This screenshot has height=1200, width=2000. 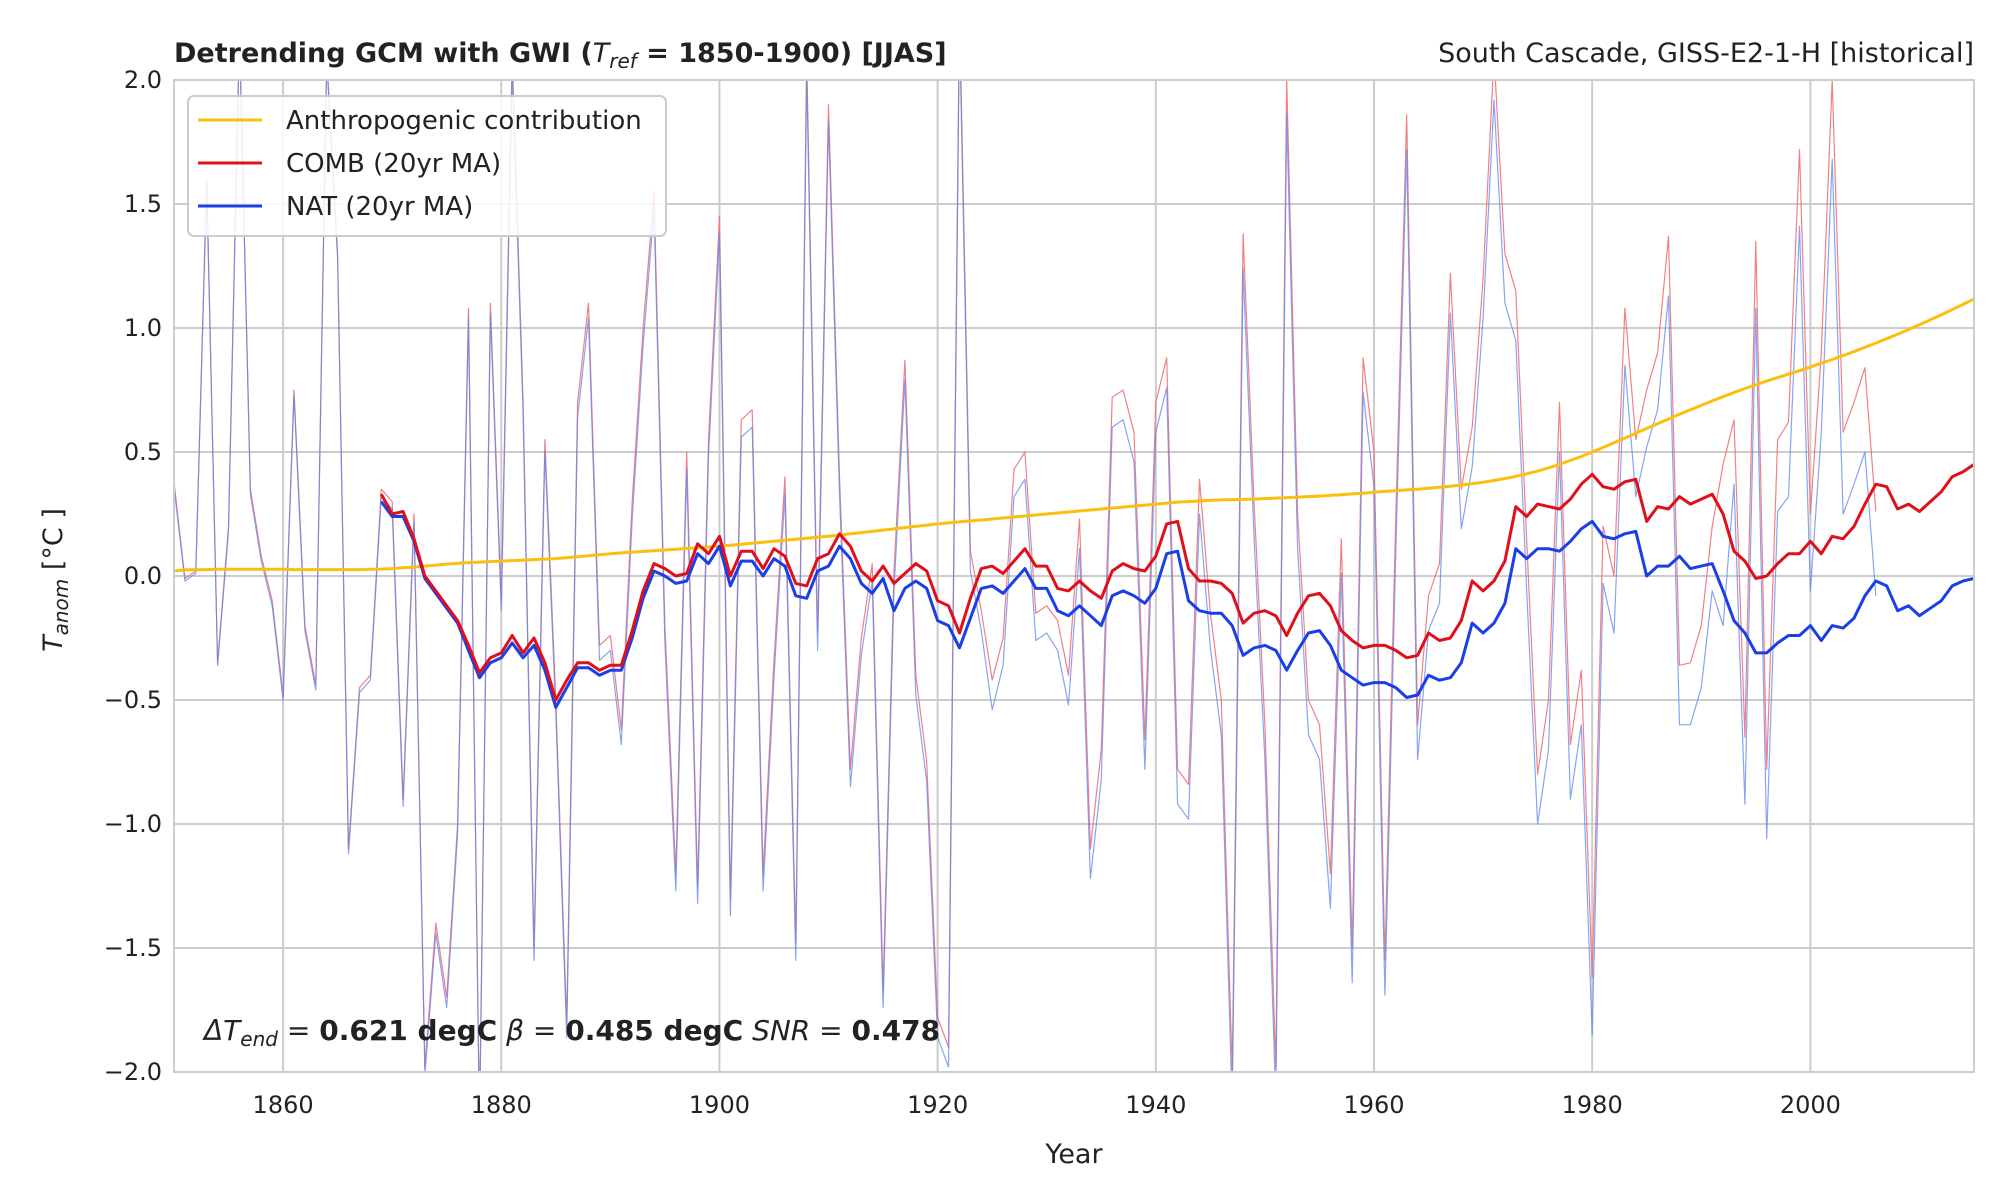 I want to click on legend-label-anthropogenic: Anthropogenic contribution, so click(x=464, y=121).